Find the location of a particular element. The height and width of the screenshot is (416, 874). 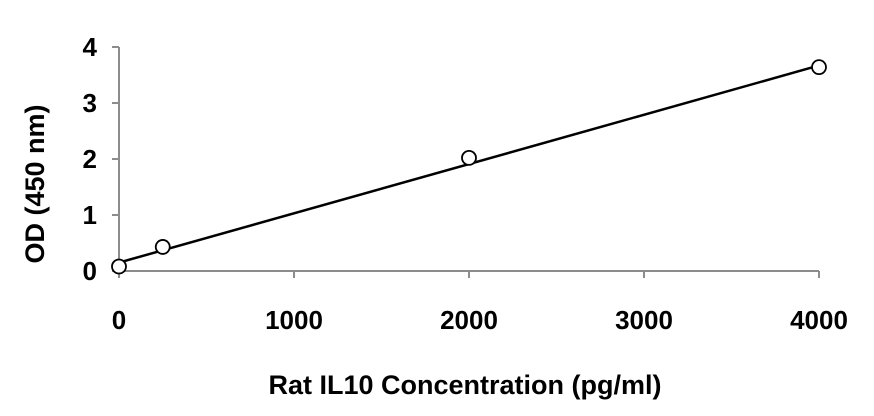

y-tick-label: 1 is located at coordinates (90, 215).